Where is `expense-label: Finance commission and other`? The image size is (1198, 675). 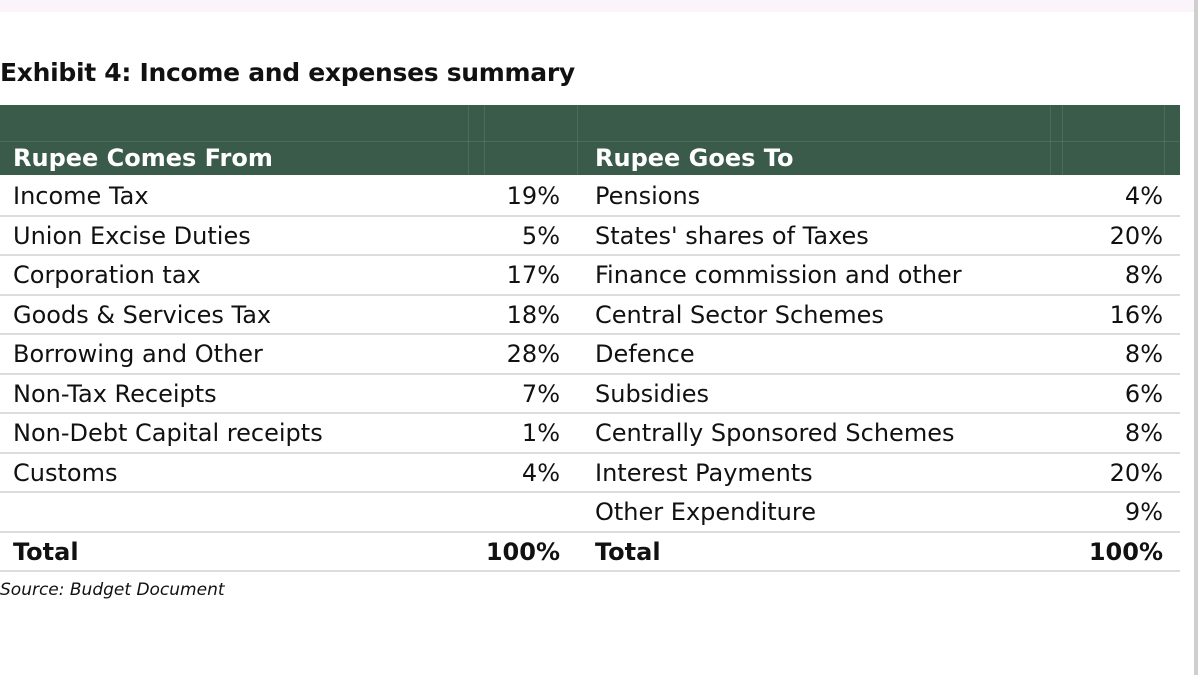 expense-label: Finance commission and other is located at coordinates (778, 275).